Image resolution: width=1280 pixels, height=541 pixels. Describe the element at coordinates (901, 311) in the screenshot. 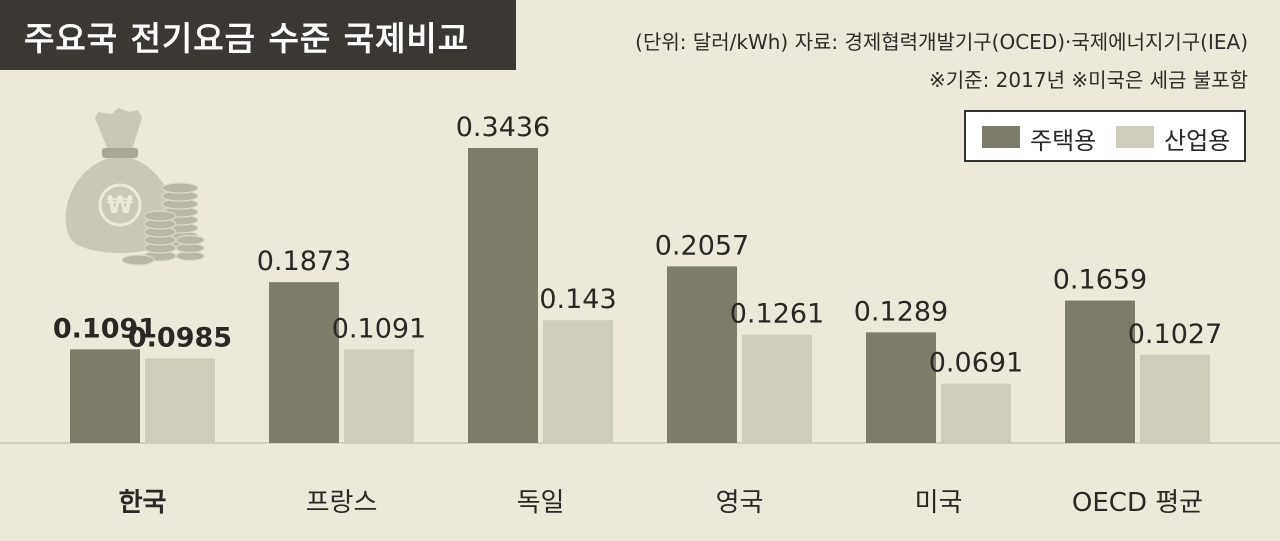

I see `bar-value-label: 0.1289` at that location.